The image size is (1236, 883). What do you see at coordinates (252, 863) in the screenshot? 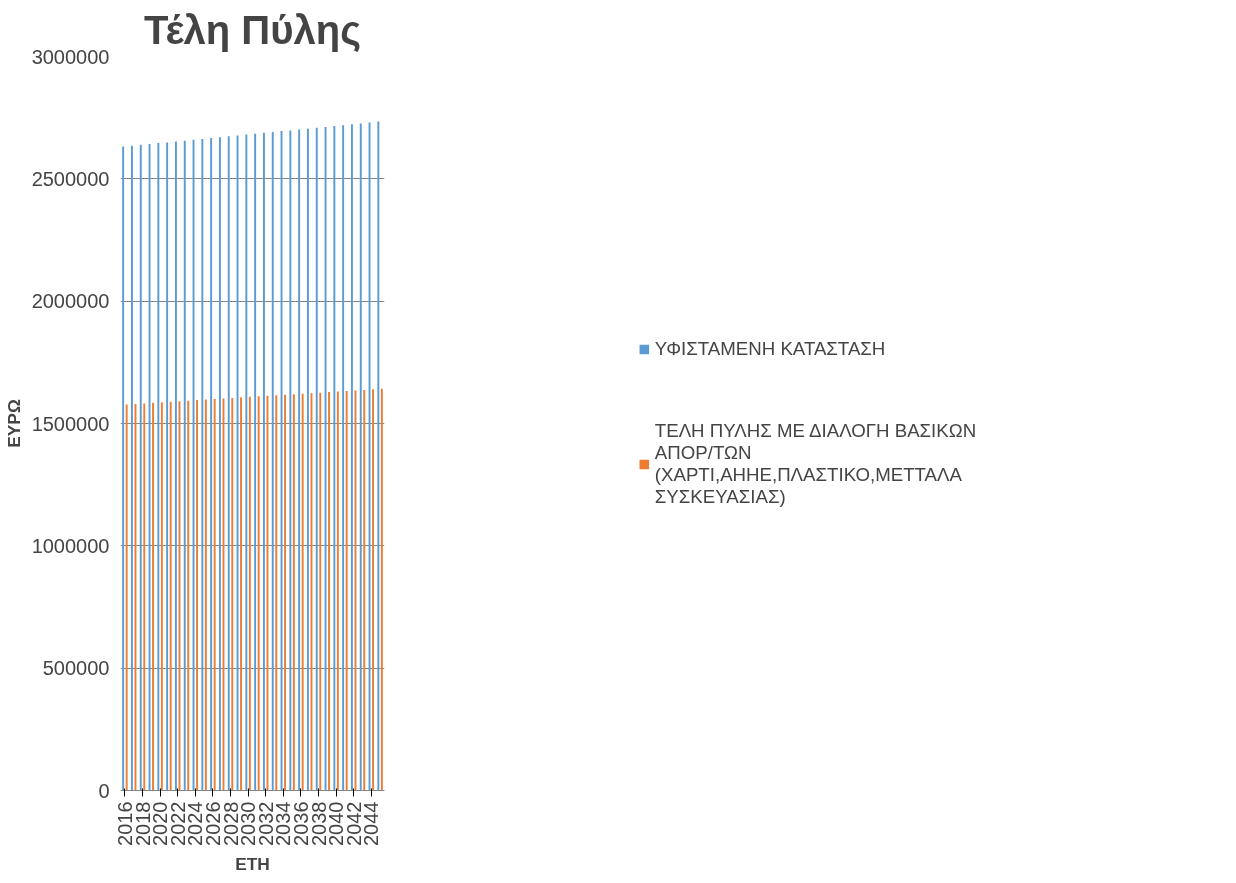
I see `x-axis-title: ΕΤΗ` at bounding box center [252, 863].